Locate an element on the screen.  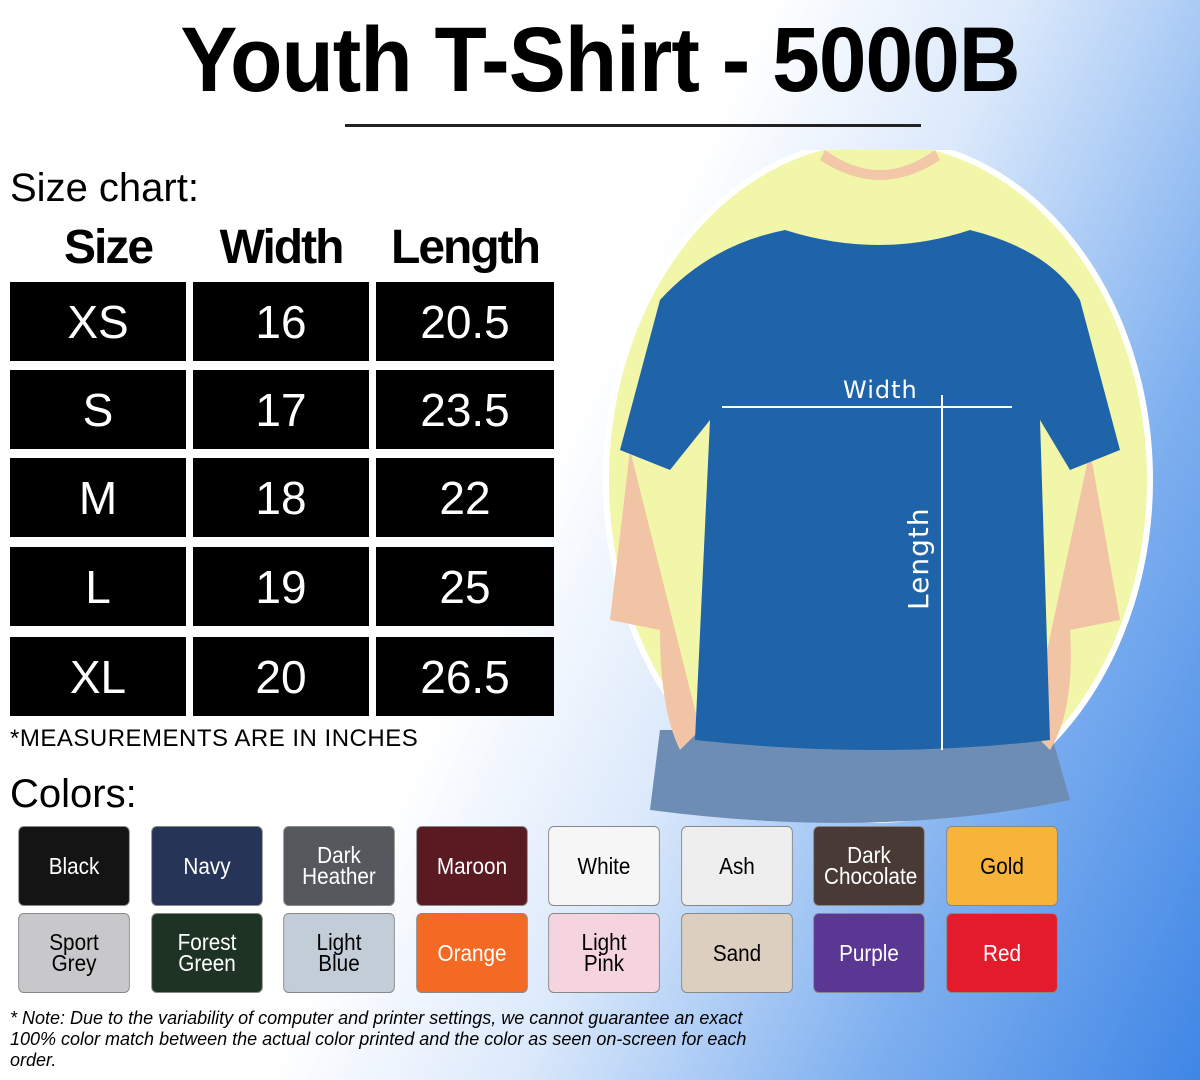
swatch-navy: Navy is located at coordinates (206, 866).